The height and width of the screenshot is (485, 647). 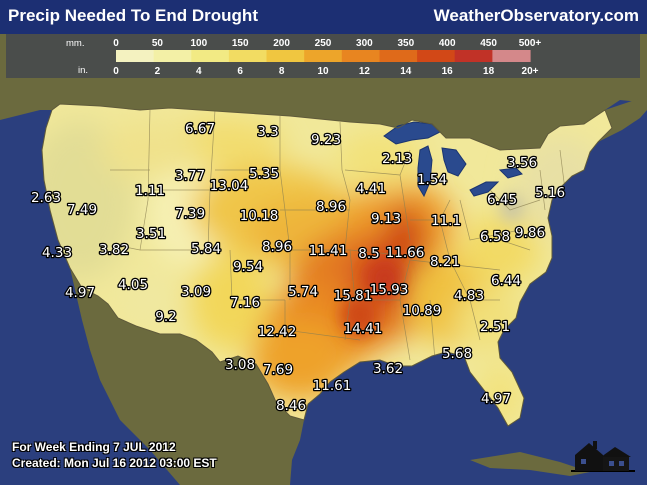 What do you see at coordinates (502, 200) in the screenshot?
I see `map-value-label: 6.45` at bounding box center [502, 200].